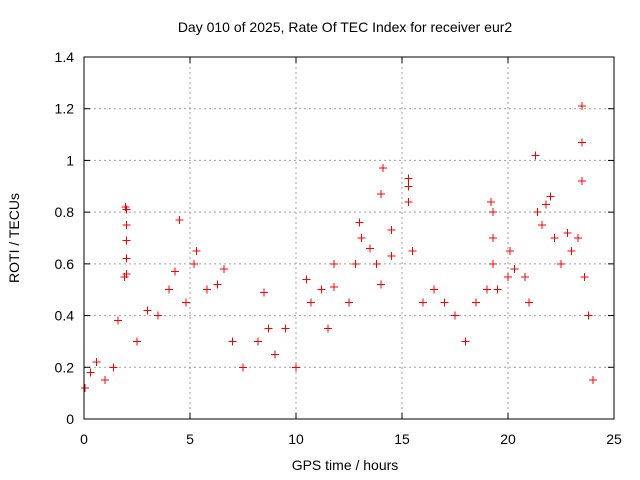  I want to click on y-tick-label: 1.4, so click(65, 57).